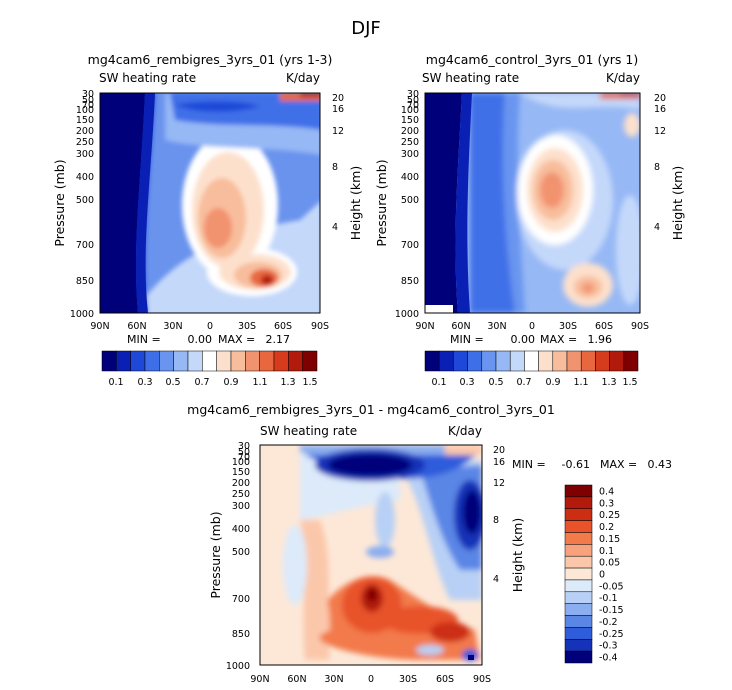  I want to click on panel-c-colorbar-label: -0.05, so click(611, 586).